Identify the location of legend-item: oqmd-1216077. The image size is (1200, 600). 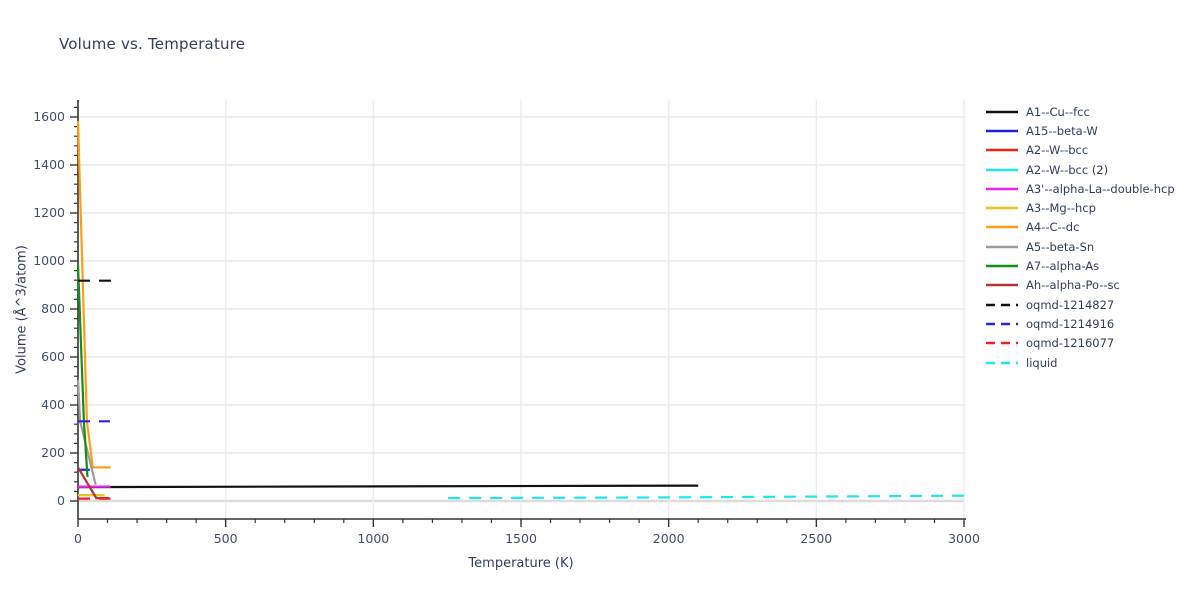
(1080, 343).